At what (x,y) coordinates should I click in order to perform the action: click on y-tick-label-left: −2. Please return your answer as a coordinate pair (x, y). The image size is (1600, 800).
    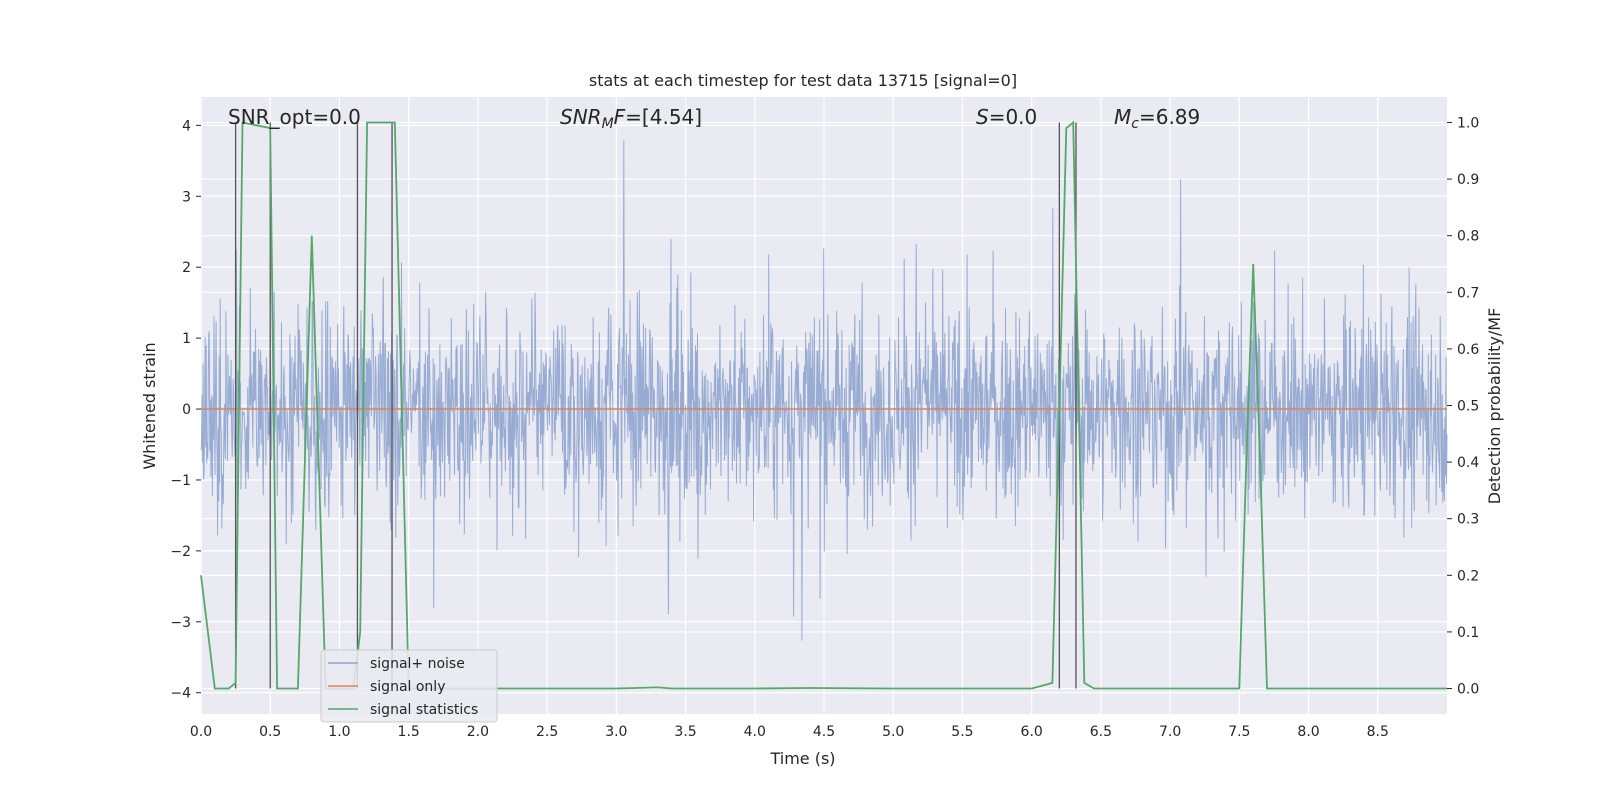
    Looking at the image, I should click on (180, 552).